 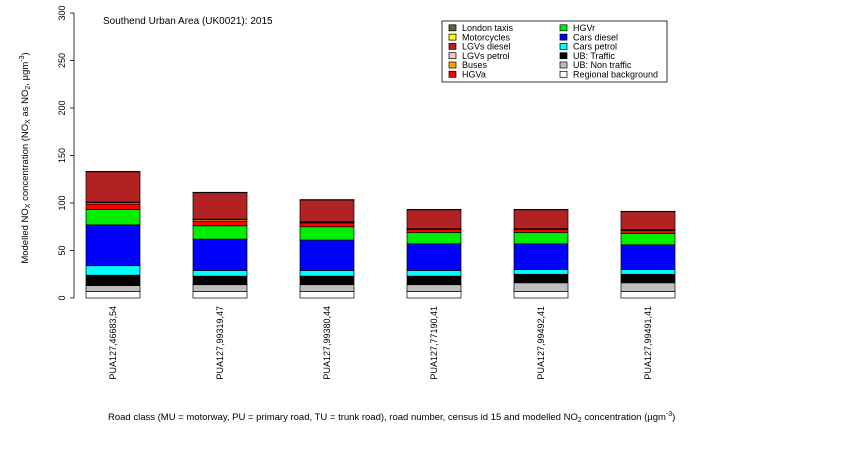 What do you see at coordinates (595, 37) in the screenshot?
I see `legend-label: Cars diesel` at bounding box center [595, 37].